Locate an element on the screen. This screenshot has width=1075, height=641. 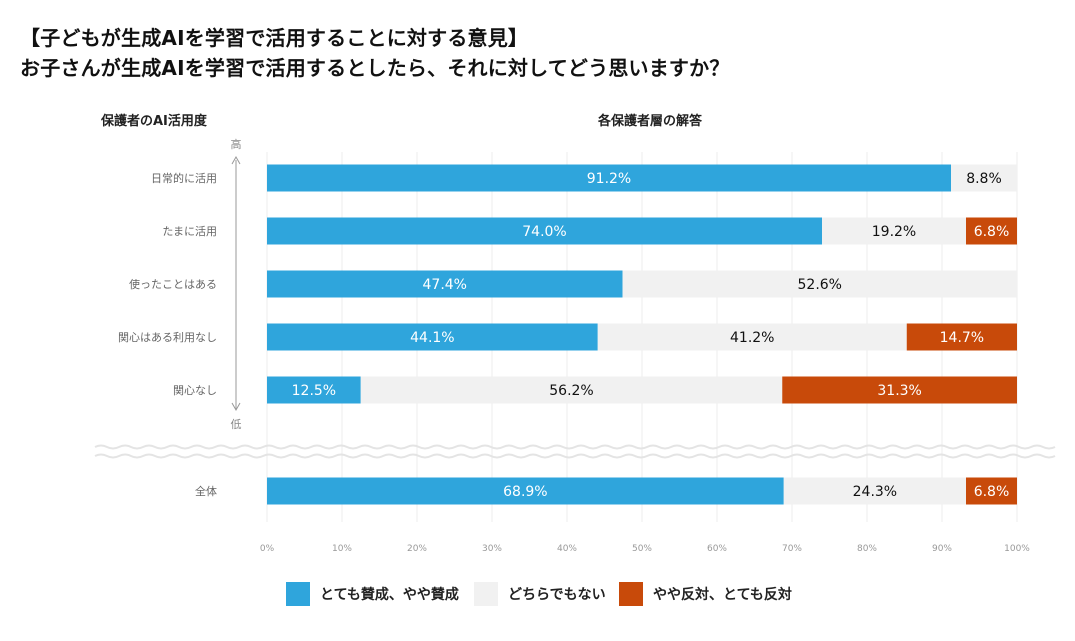
legend-swatch-disagree is located at coordinates (631, 594).